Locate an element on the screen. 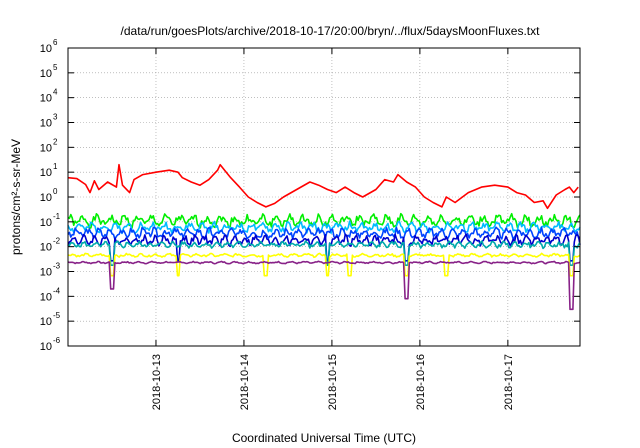 The height and width of the screenshot is (448, 640). x-tick-label: 2018-10-16 is located at coordinates (421, 382).